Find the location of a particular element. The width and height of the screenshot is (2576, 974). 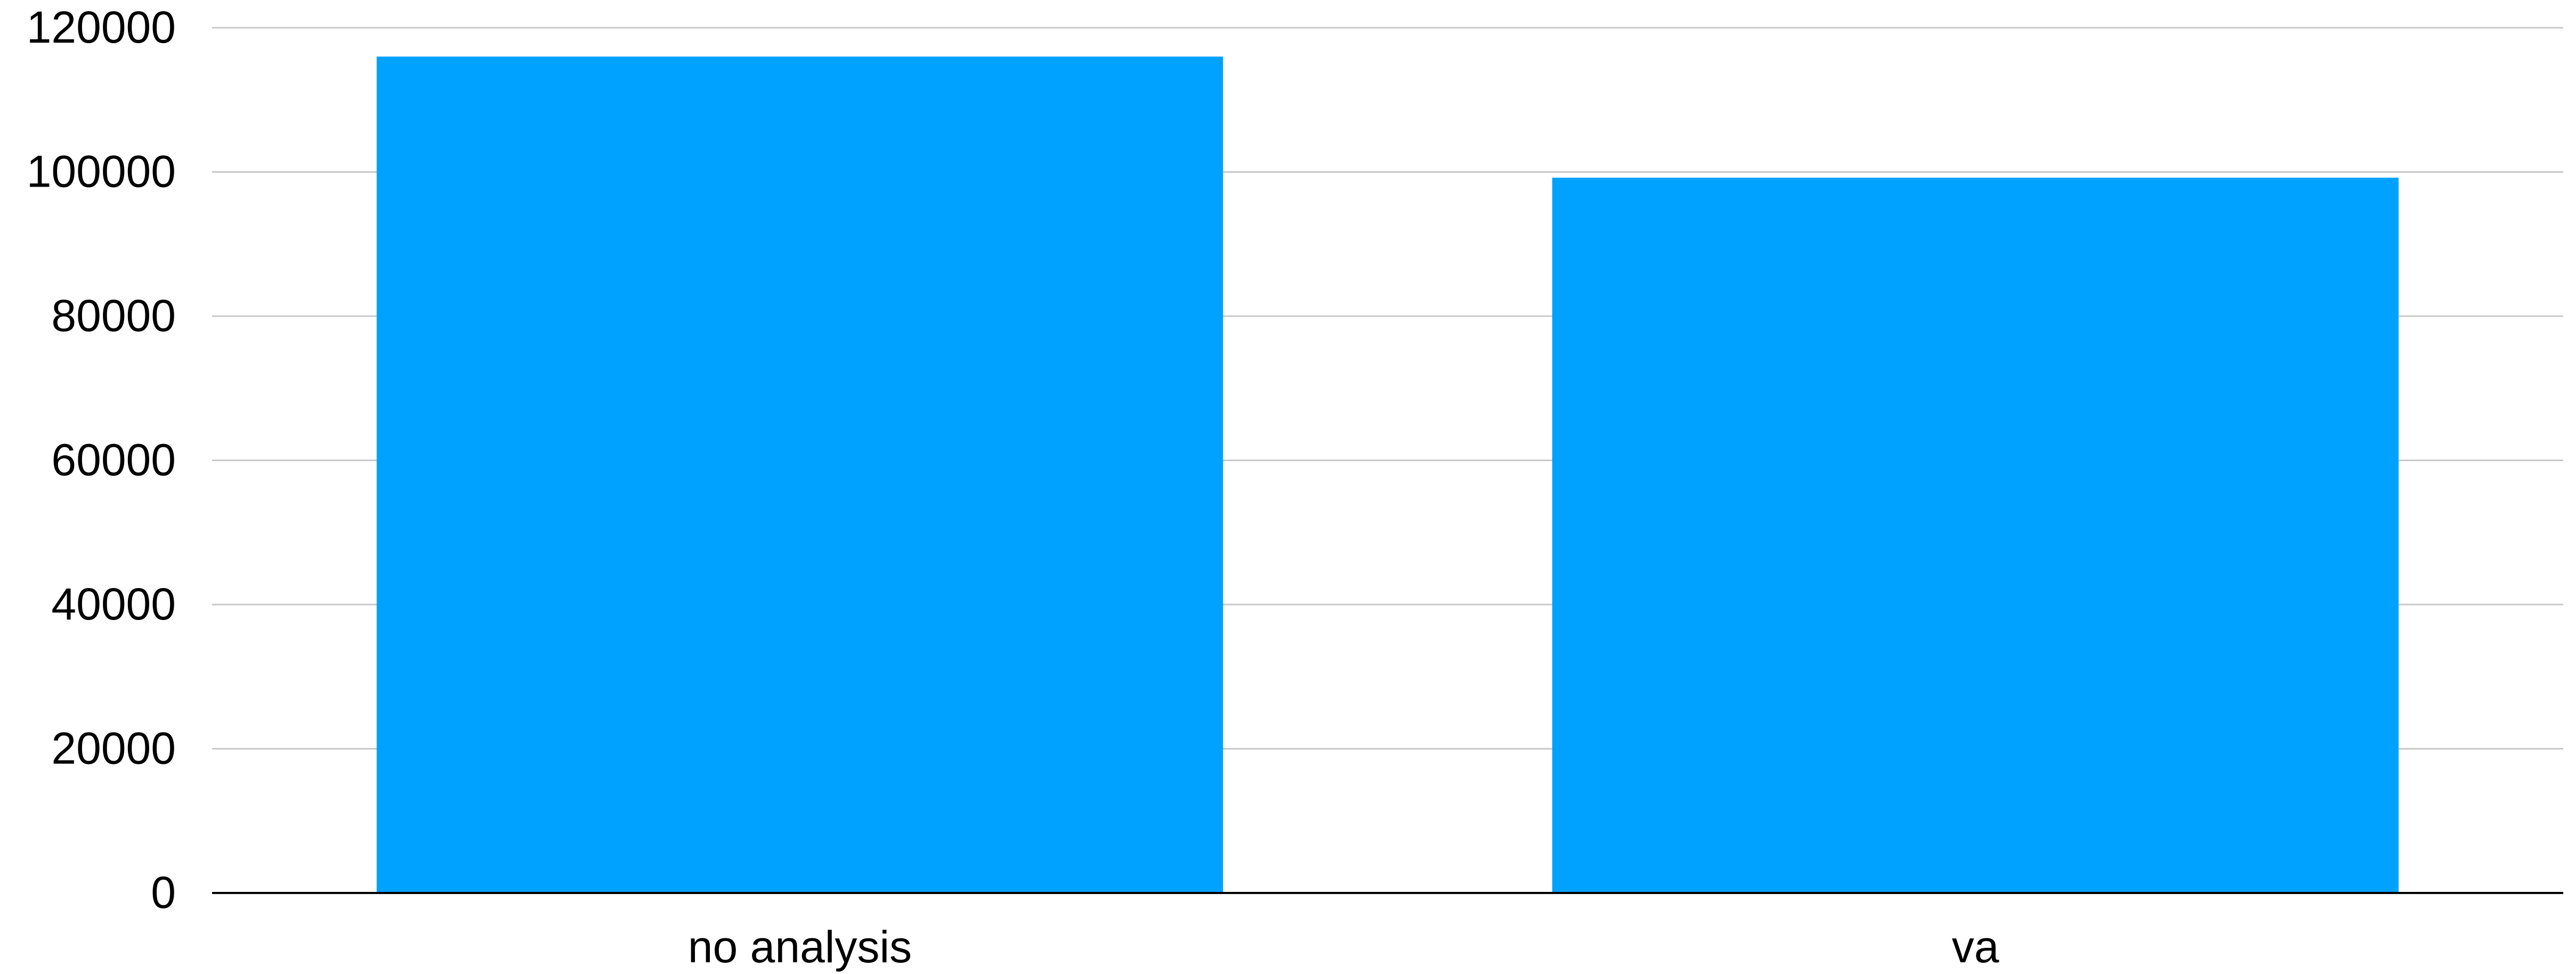

y-tick-labels: 0 20000 40000 60000 80000 100000 120000 is located at coordinates (101, 459).